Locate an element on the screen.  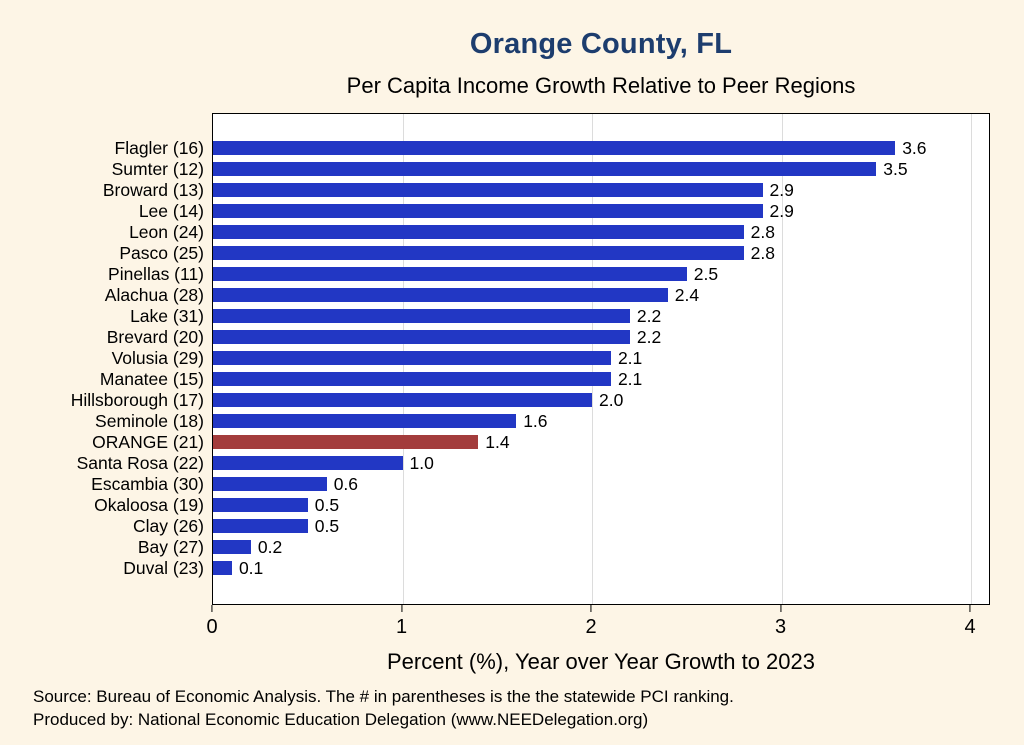
x-tick-label: 0 is located at coordinates (212, 627).